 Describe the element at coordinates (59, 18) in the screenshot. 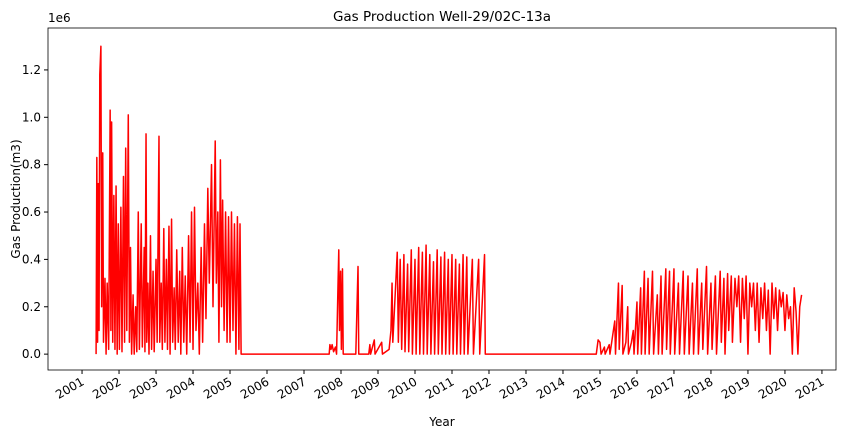

I see `y-offset-label: 1e6` at that location.